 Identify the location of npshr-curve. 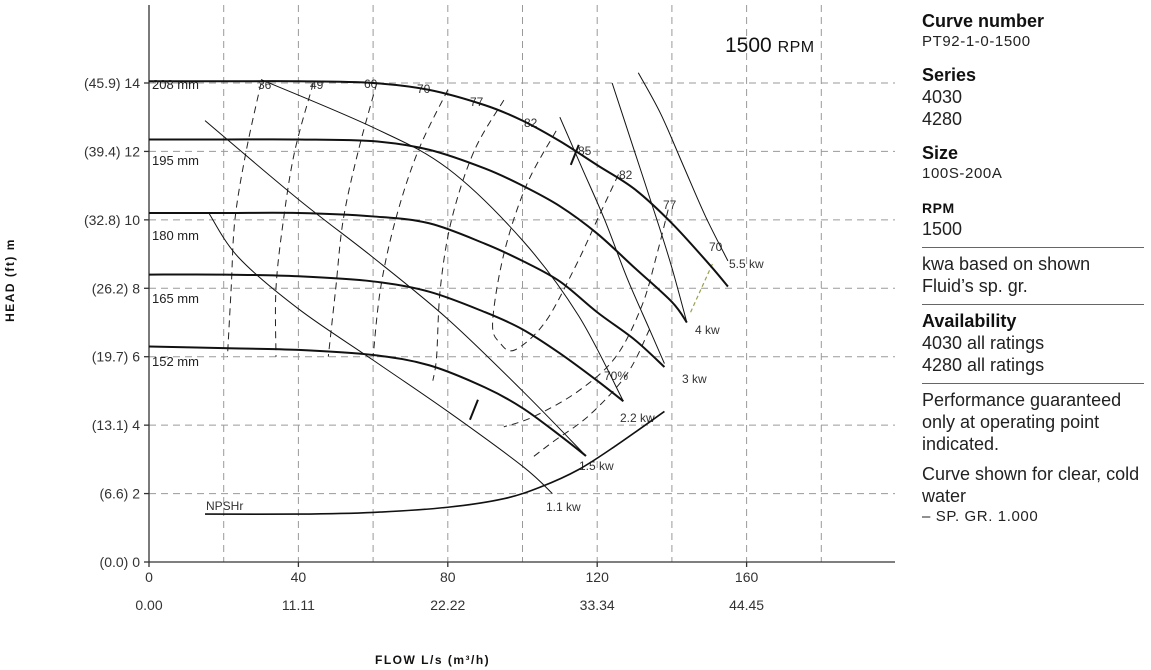
(435, 463).